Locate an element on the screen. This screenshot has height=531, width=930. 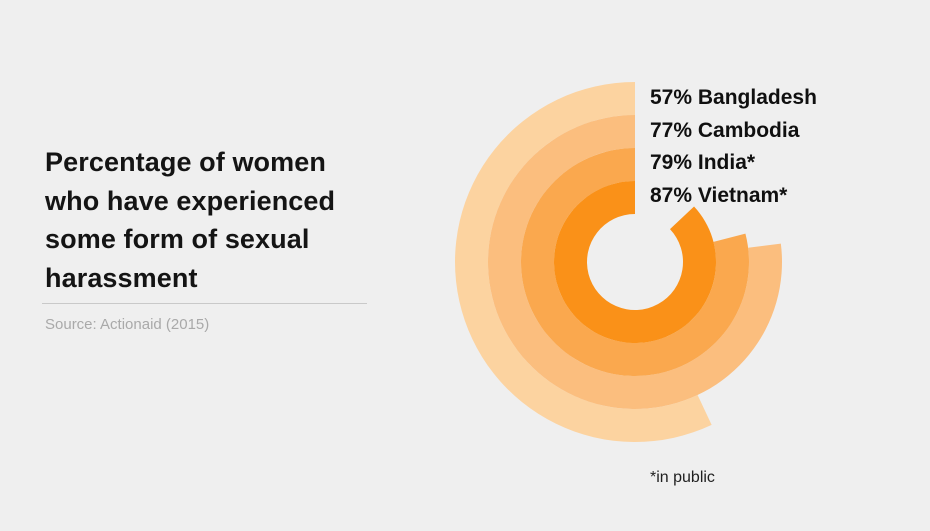
legend-item-vietnam: 87% Vietnam* is located at coordinates (719, 195).